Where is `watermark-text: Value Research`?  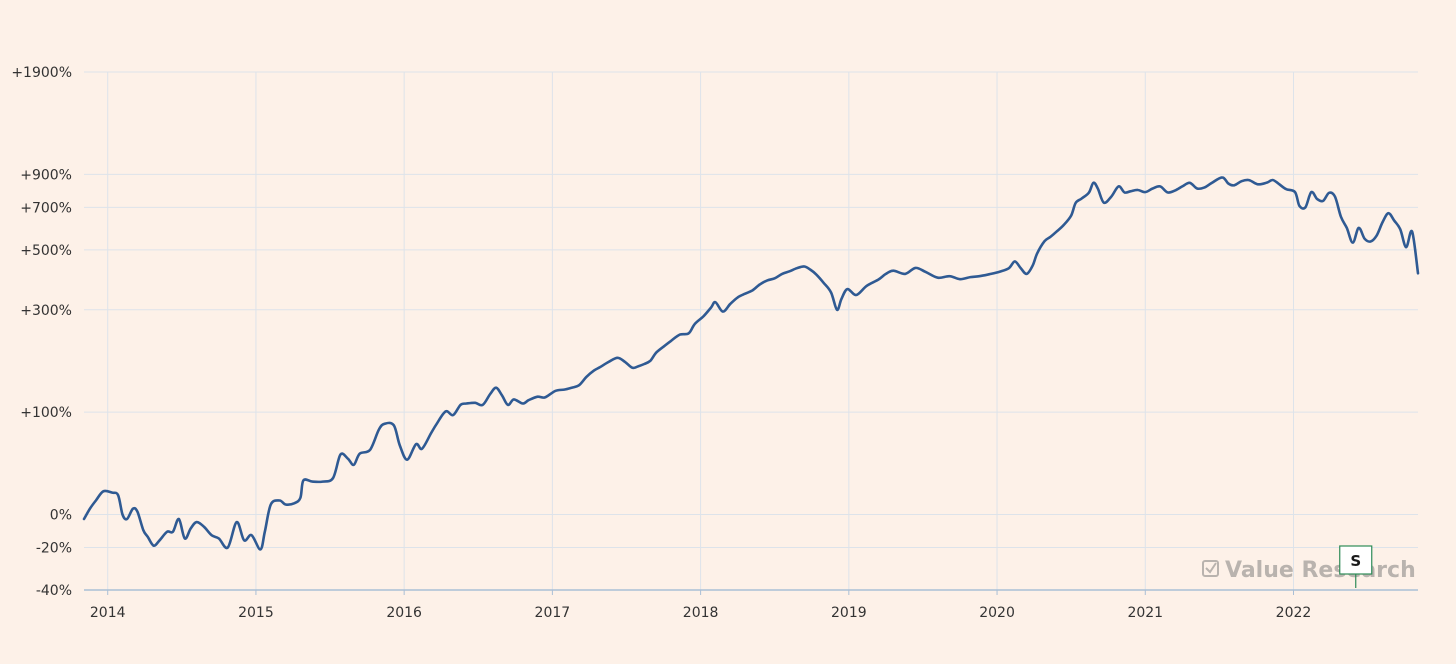
watermark-text: Value Research is located at coordinates (1320, 570).